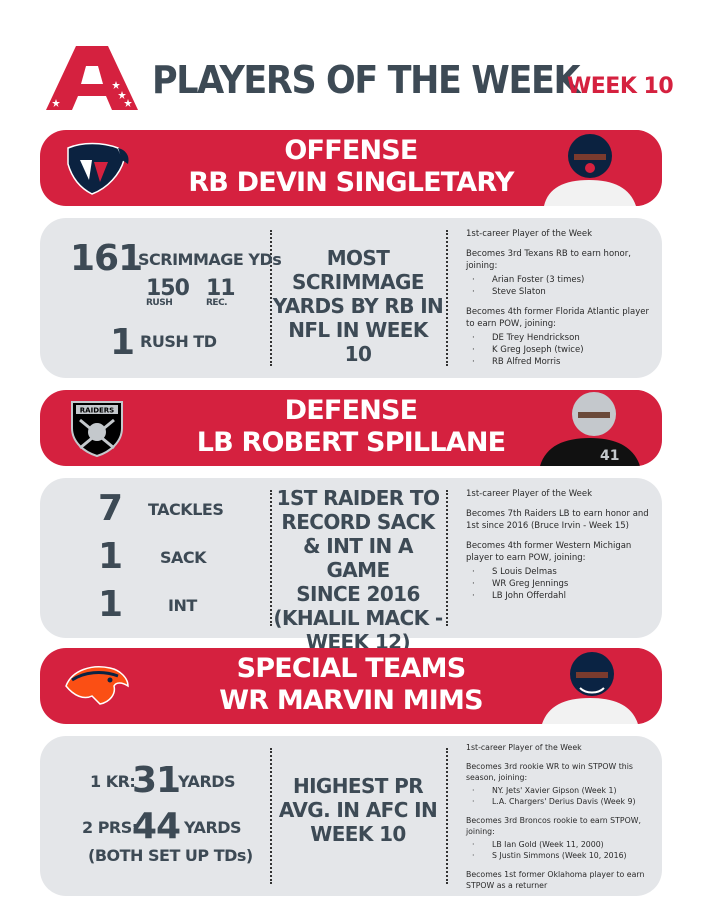  I want to click on receiving-yards-value: 11, so click(221, 288).